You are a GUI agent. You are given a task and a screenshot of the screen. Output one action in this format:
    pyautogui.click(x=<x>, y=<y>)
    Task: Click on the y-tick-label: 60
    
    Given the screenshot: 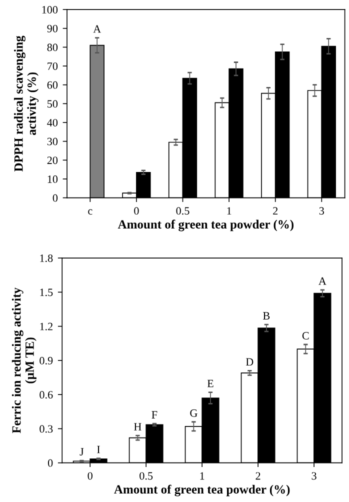 What is the action you would take?
    pyautogui.click(x=52, y=85)
    